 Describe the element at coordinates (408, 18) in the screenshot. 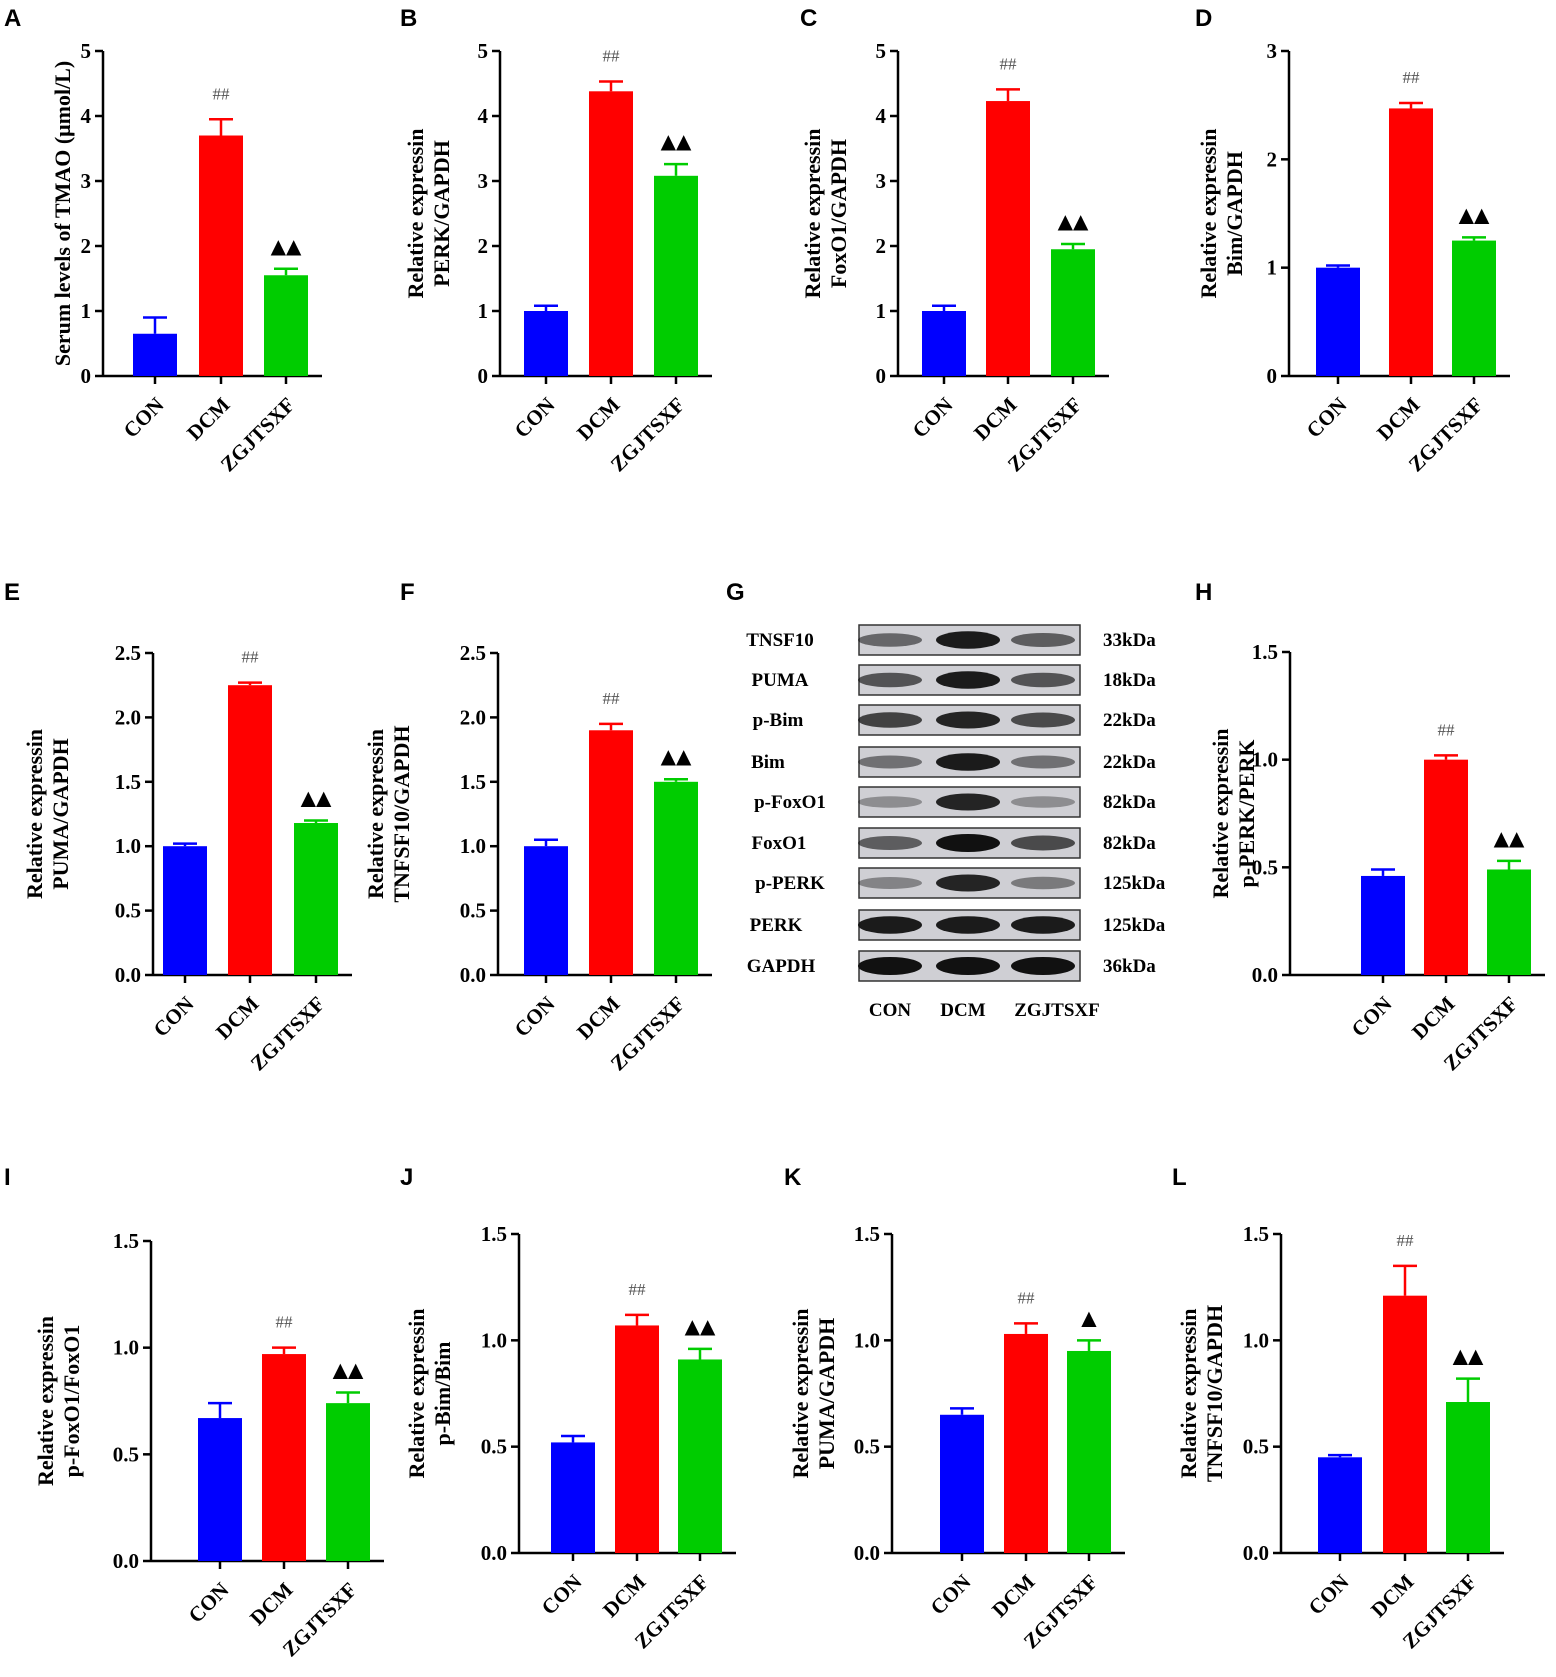

I see `panel-letter: B` at that location.